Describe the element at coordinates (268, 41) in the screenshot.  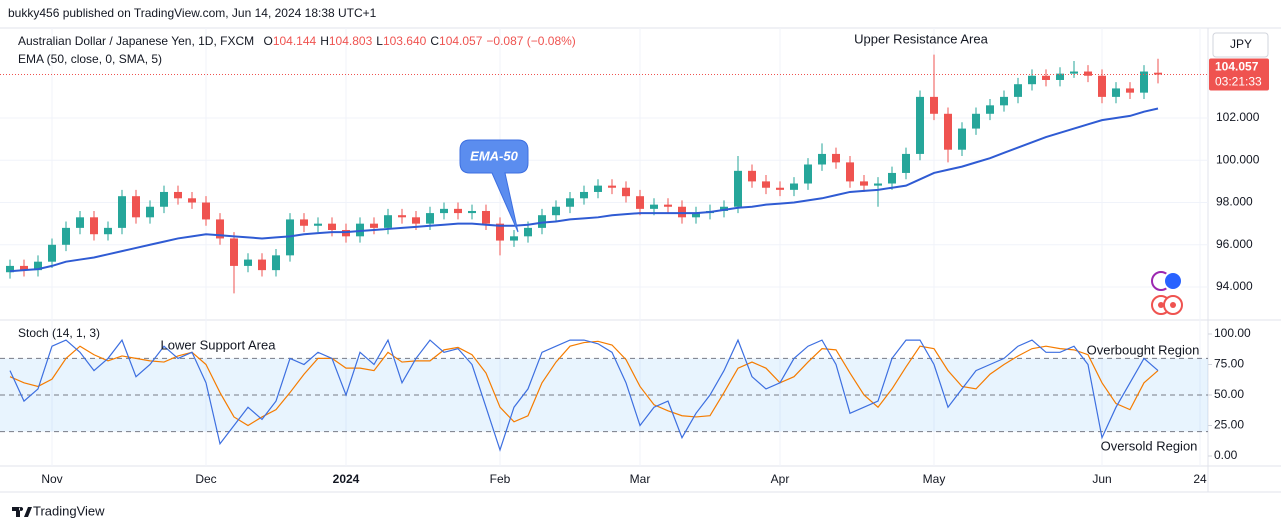
I see `quote-key: O` at that location.